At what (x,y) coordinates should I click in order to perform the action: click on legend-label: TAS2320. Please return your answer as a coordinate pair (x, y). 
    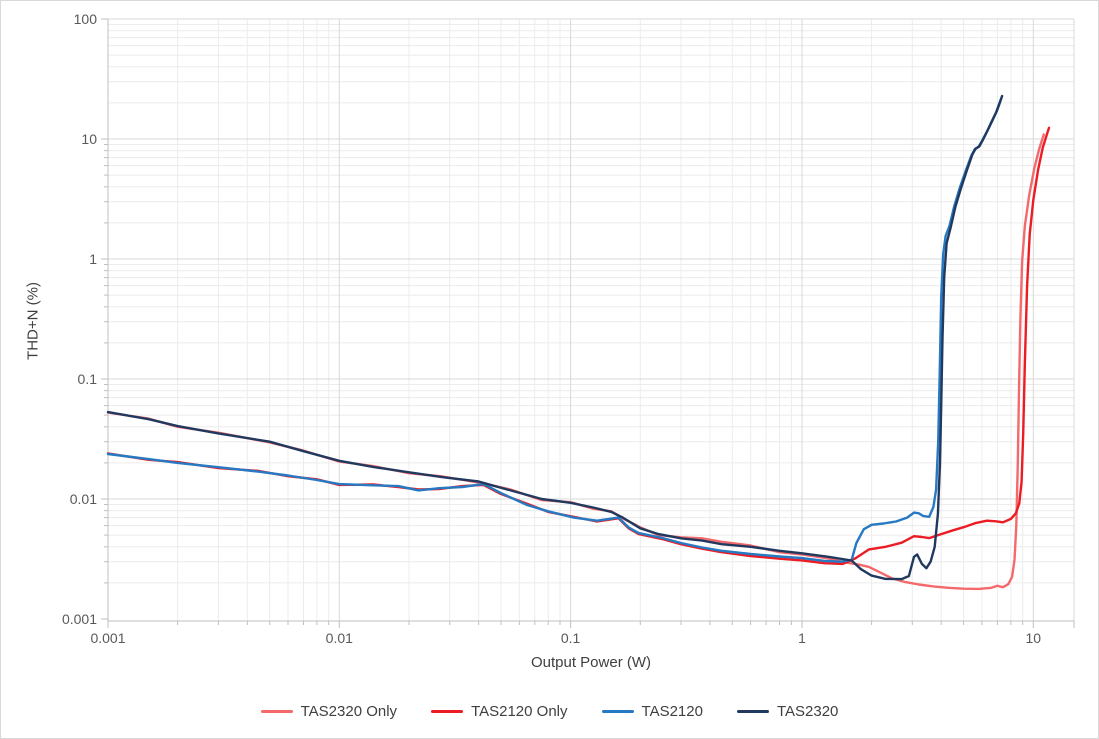
    Looking at the image, I should click on (807, 711).